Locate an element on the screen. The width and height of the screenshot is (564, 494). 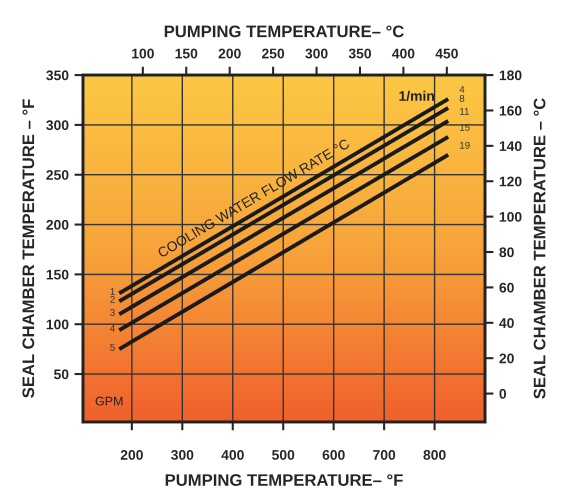
x-tick-label: 700 is located at coordinates (384, 455).